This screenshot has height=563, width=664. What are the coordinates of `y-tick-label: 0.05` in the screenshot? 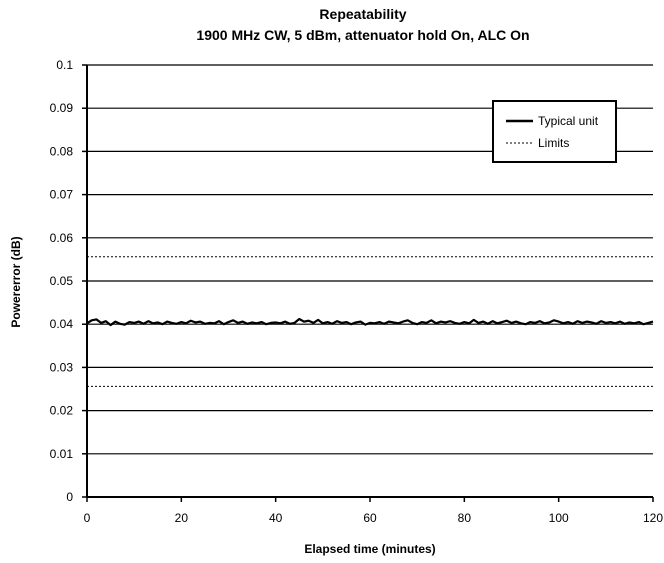 It's located at (62, 281).